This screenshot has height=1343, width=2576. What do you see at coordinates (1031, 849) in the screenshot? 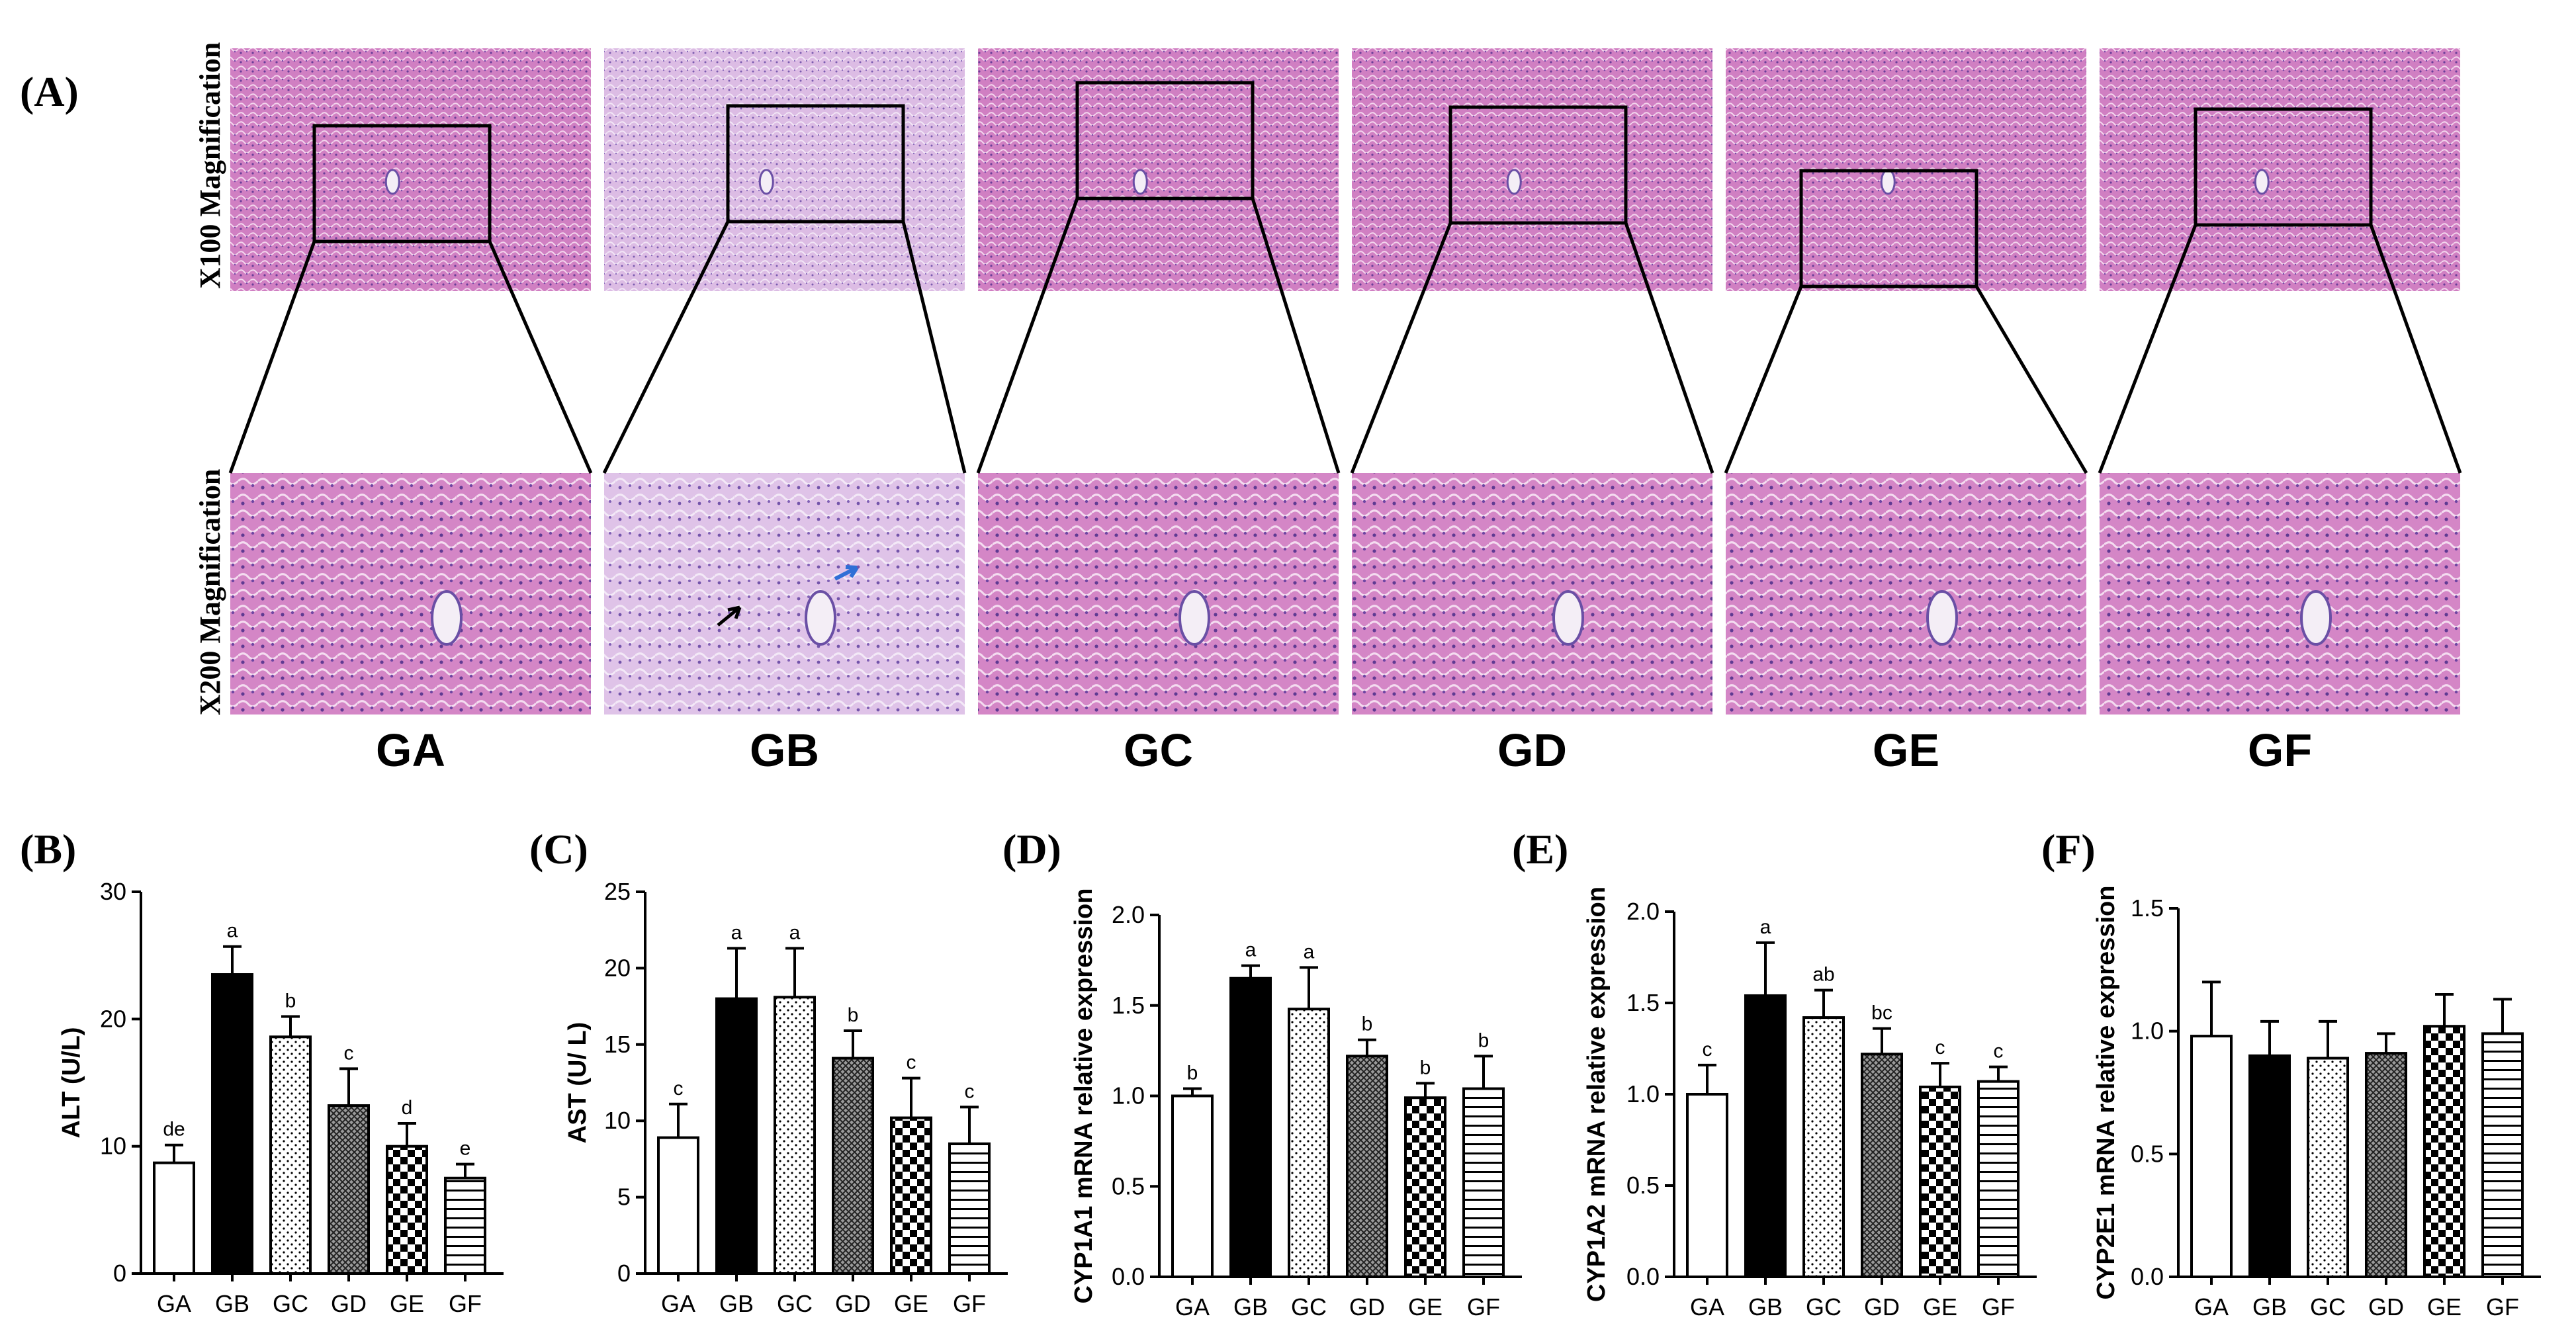
I see `panel-label: (D)` at bounding box center [1031, 849].